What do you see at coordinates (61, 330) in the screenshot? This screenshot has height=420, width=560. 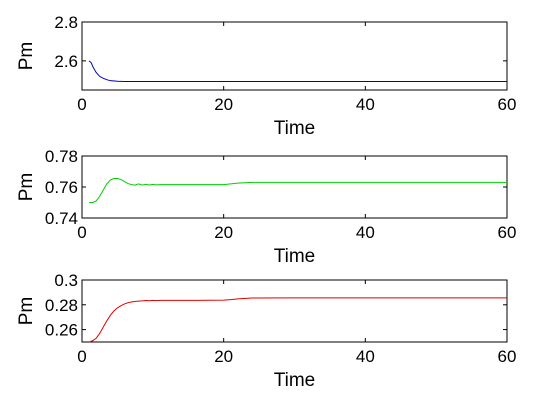 I see `y-tick-label: 0.26` at bounding box center [61, 330].